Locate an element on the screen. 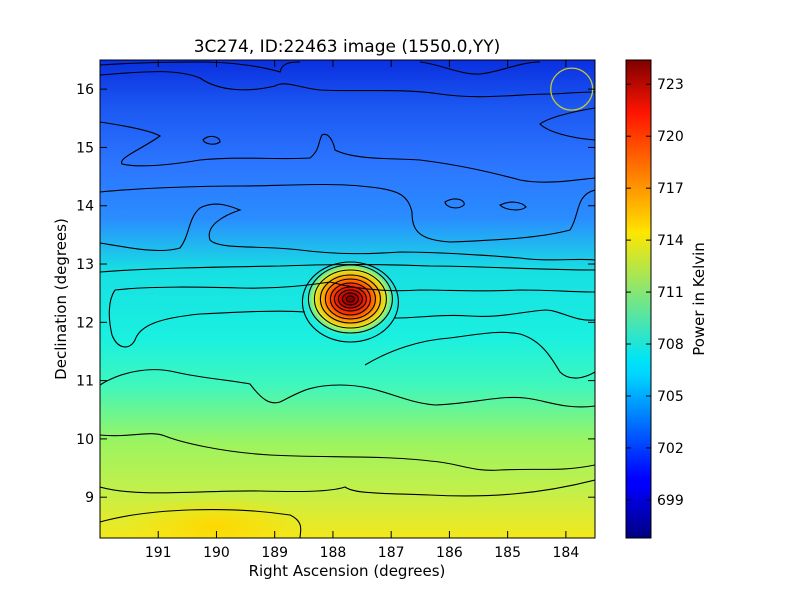 This screenshot has height=600, width=800. source-contours is located at coordinates (350, 302).